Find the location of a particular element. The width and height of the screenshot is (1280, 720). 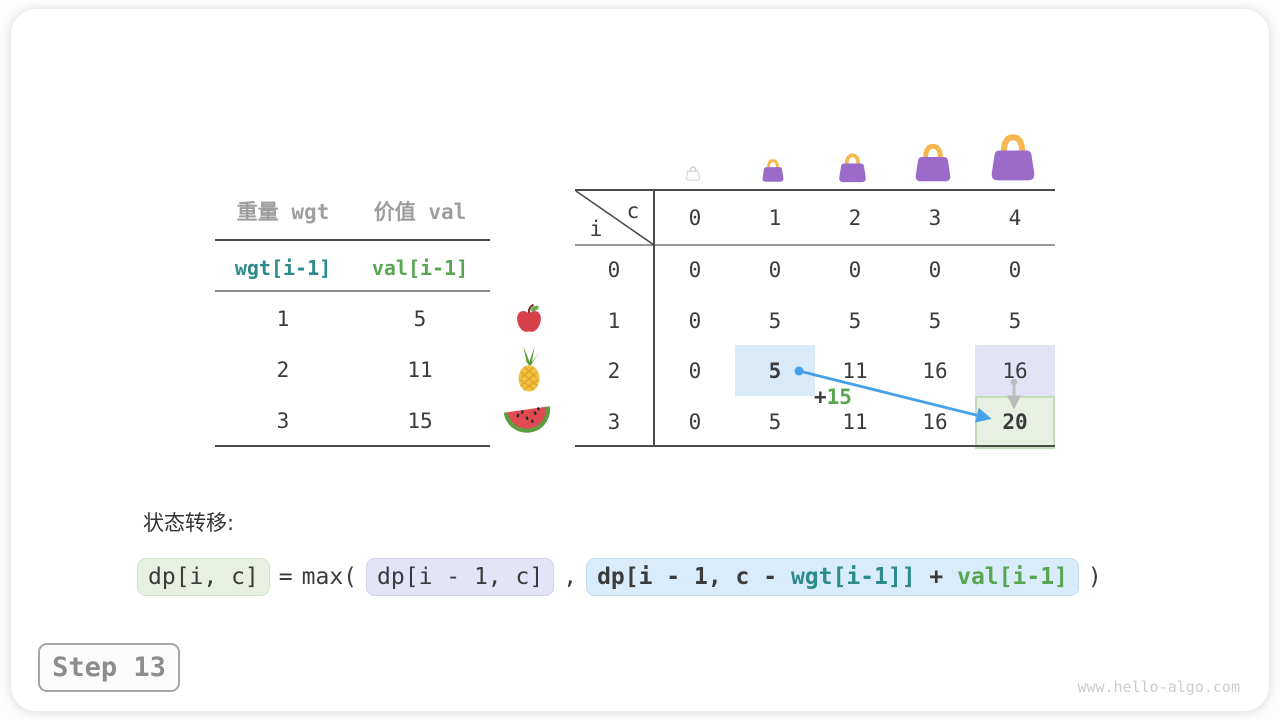

item-1-weight: 1 is located at coordinates (283, 319).